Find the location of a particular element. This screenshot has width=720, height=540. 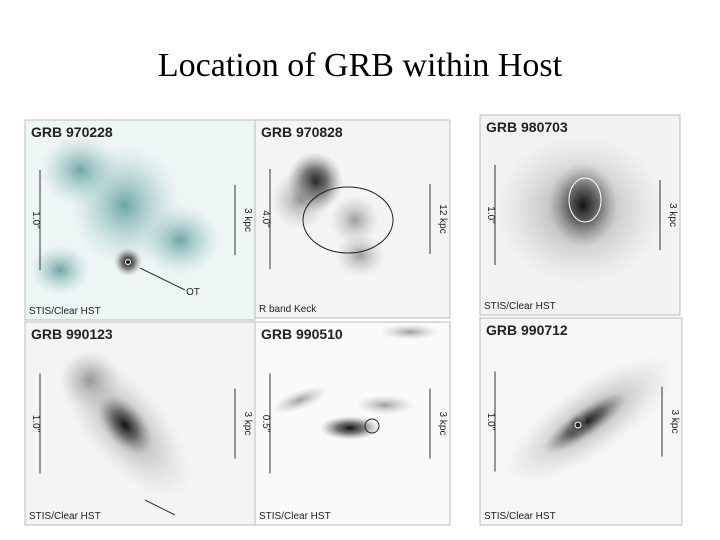

angular-scale: 0.5" is located at coordinates (265, 424).